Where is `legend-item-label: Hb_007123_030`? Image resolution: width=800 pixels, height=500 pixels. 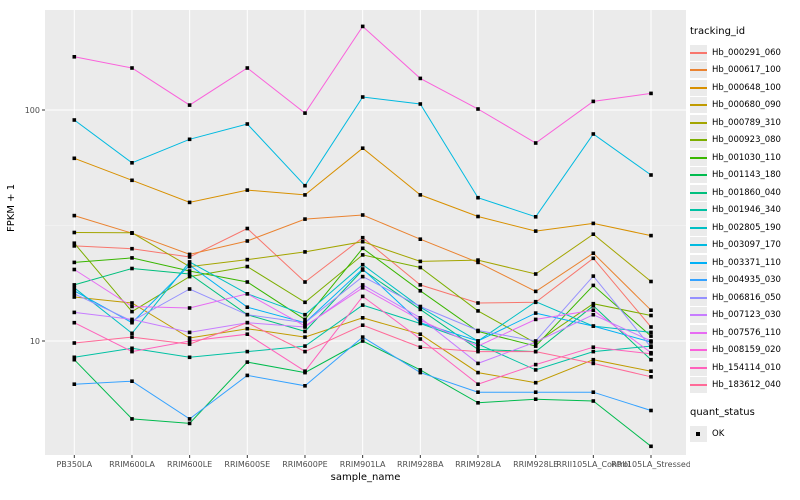 legend-item-label: Hb_007123_030 is located at coordinates (746, 315).